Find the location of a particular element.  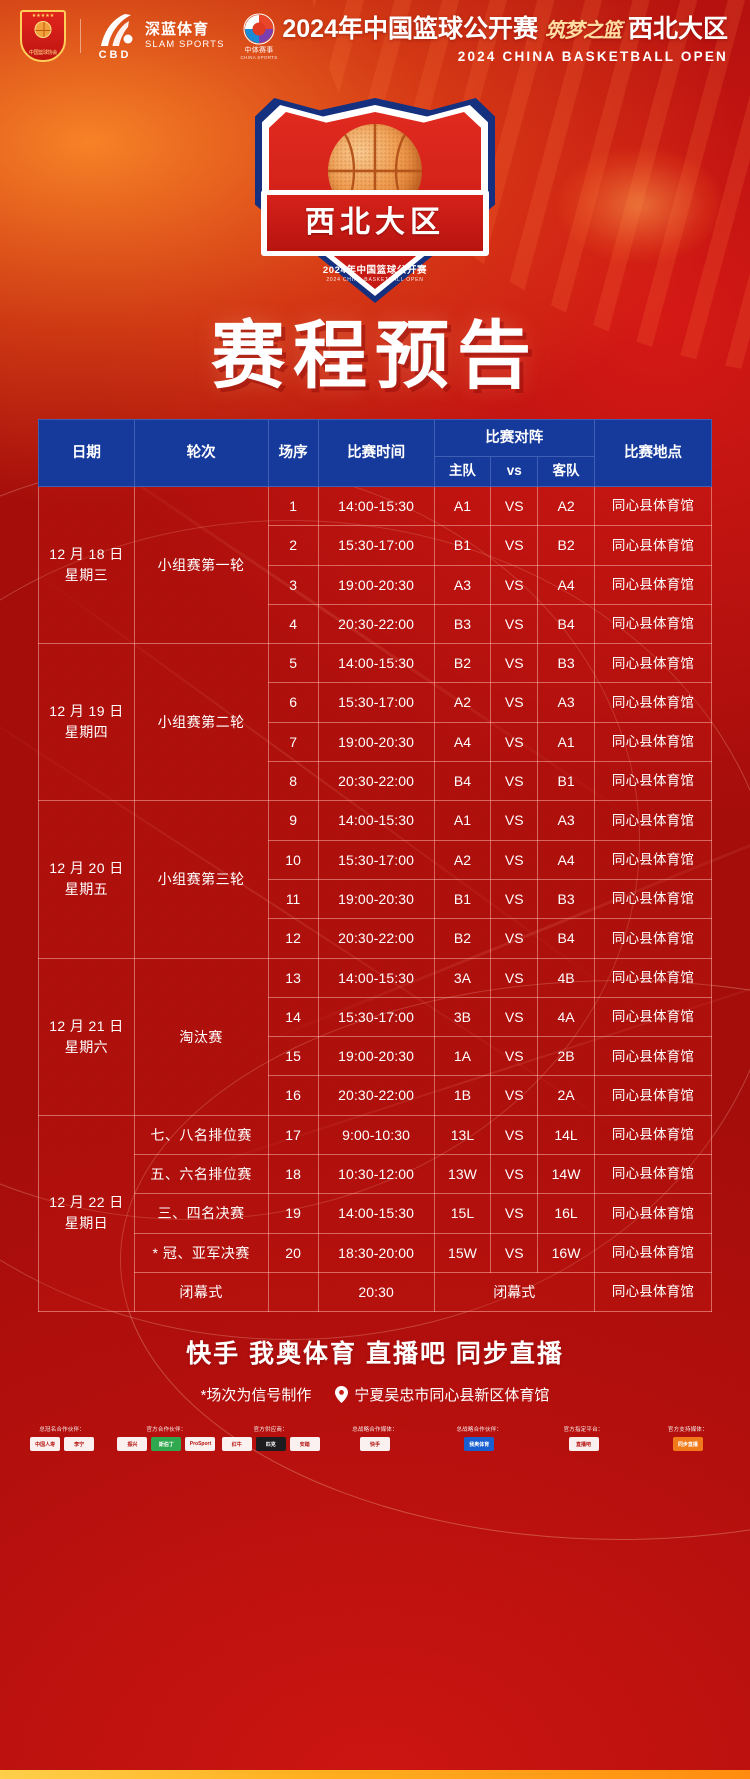

table-row: 3 19:00-20:30 A3 VS A4 同心县体育馆 is located at coordinates (376, 584).